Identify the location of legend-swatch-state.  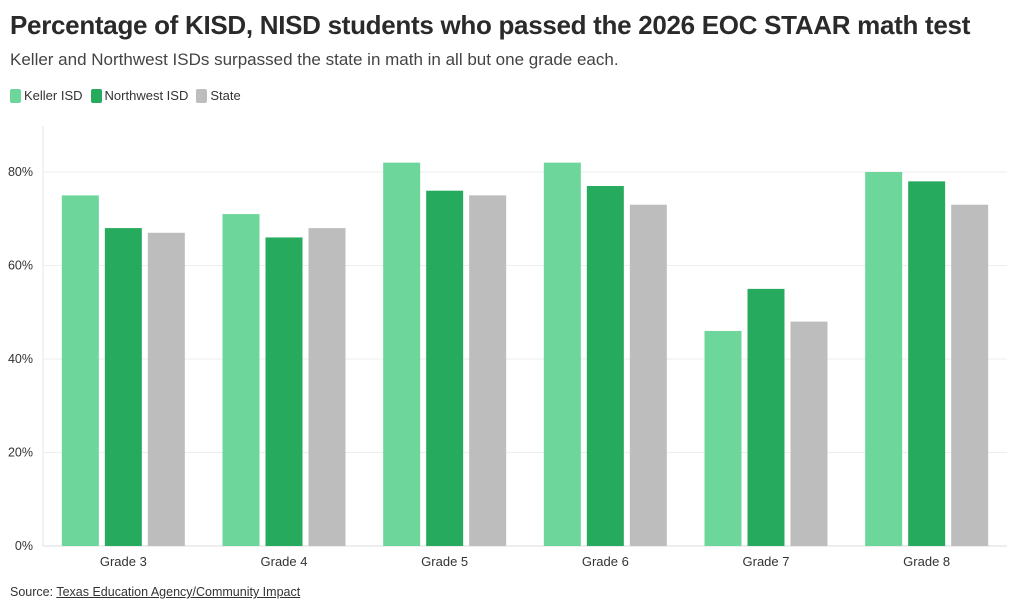
(202, 95).